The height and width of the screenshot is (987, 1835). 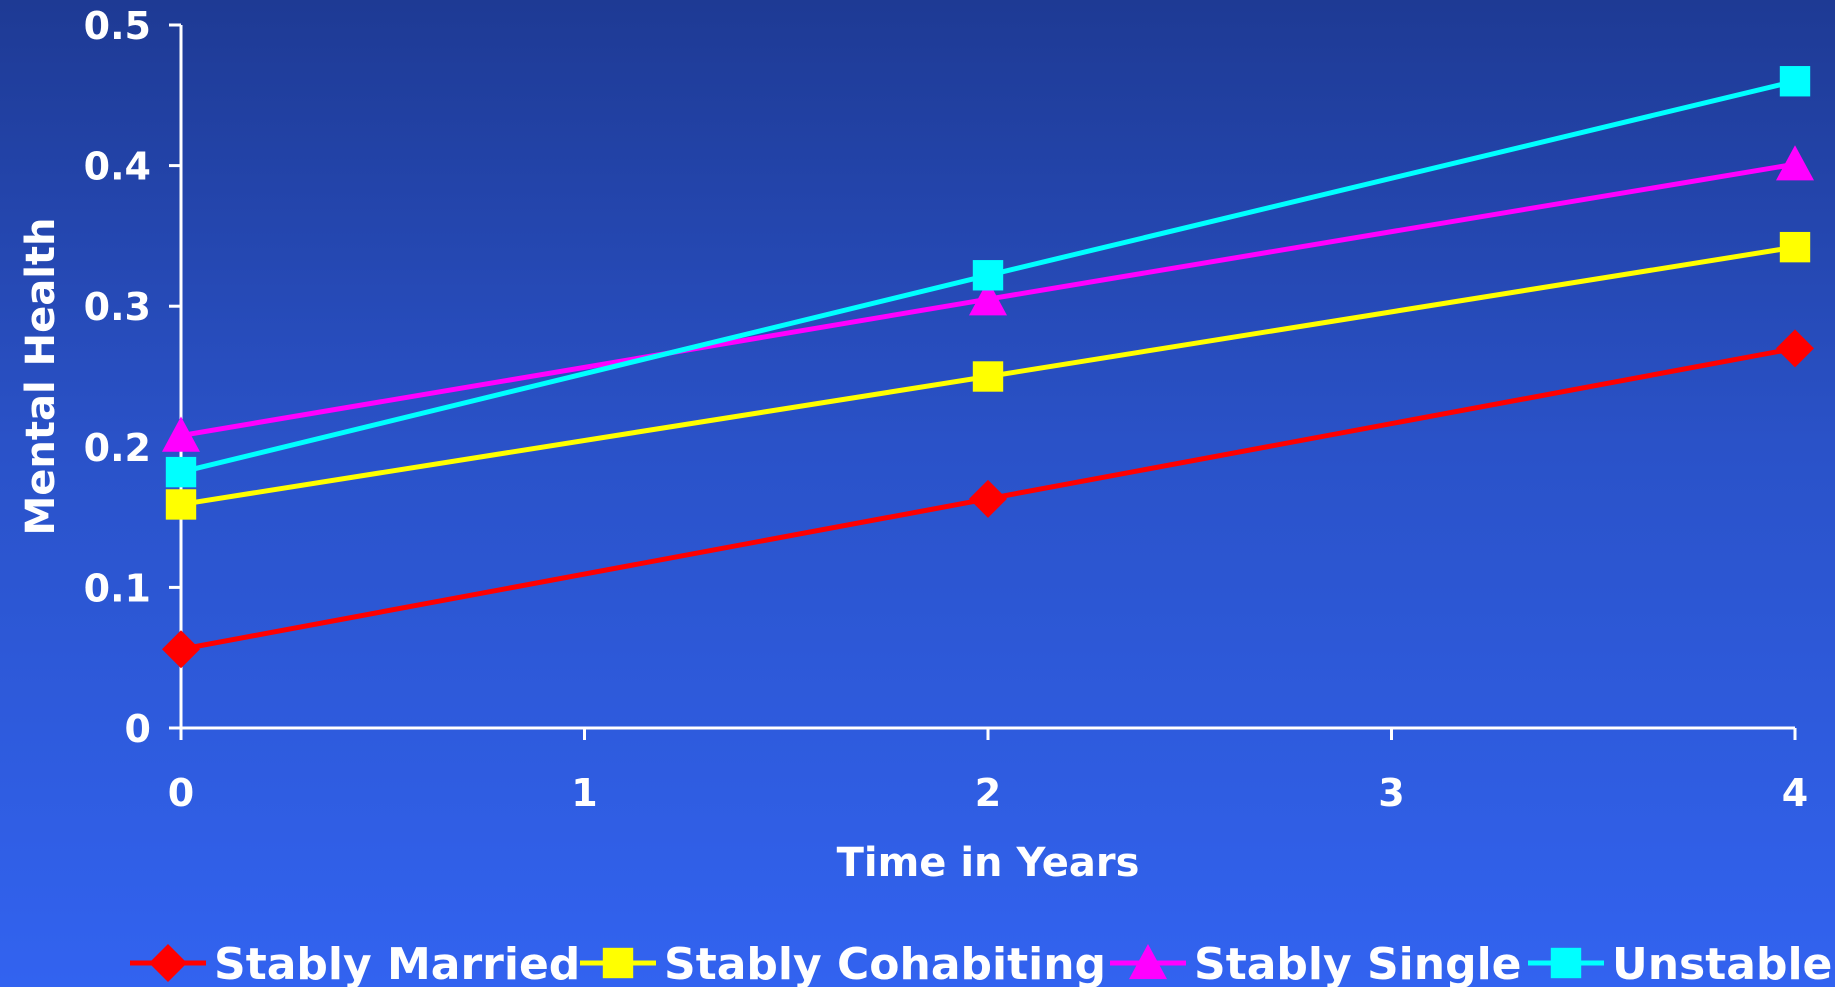 What do you see at coordinates (132, 377) in the screenshot?
I see `y-axis-ticks: 0 0.1 0.2 0.3 0.4 0.5` at bounding box center [132, 377].